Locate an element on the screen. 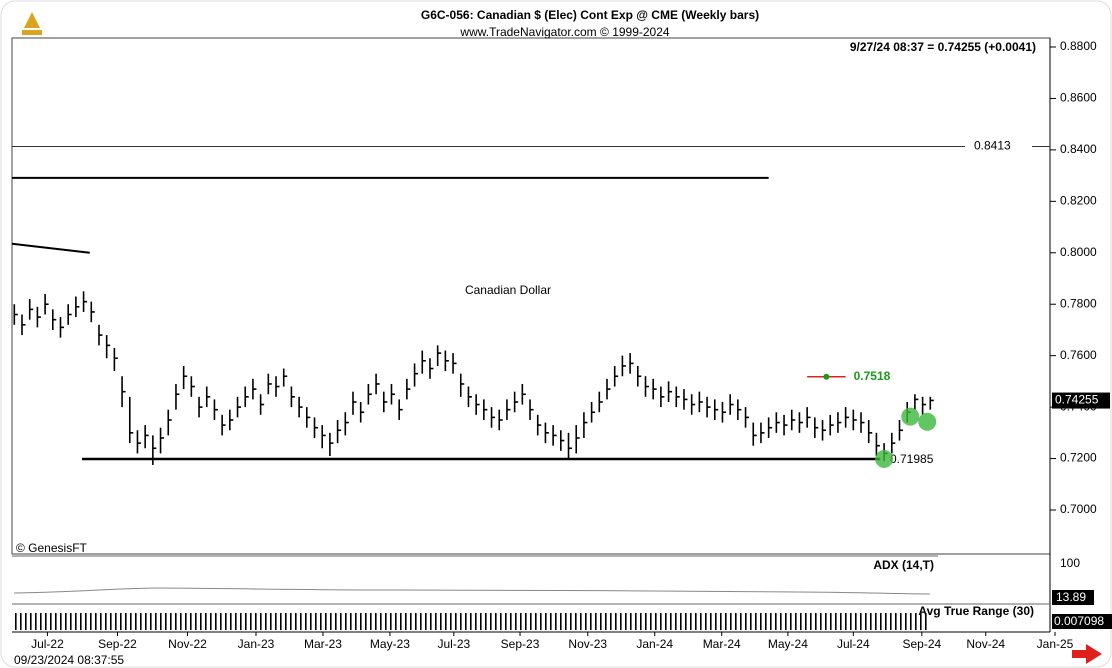 Image resolution: width=1112 pixels, height=668 pixels. last-label: 0.74255 is located at coordinates (1077, 400).